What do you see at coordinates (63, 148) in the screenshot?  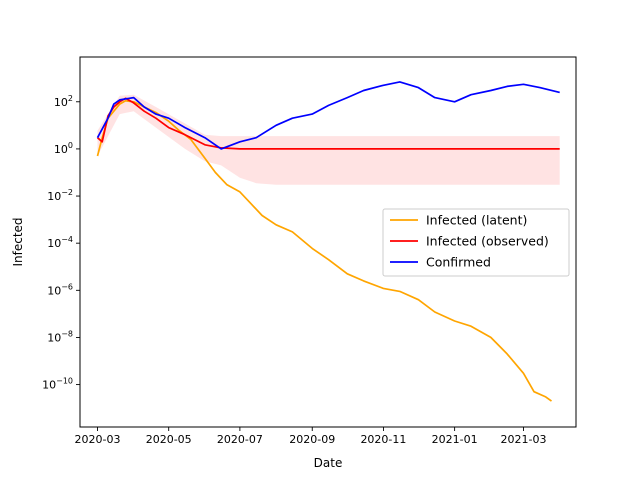 I see `y-tick-label: 10⁰` at bounding box center [63, 148].